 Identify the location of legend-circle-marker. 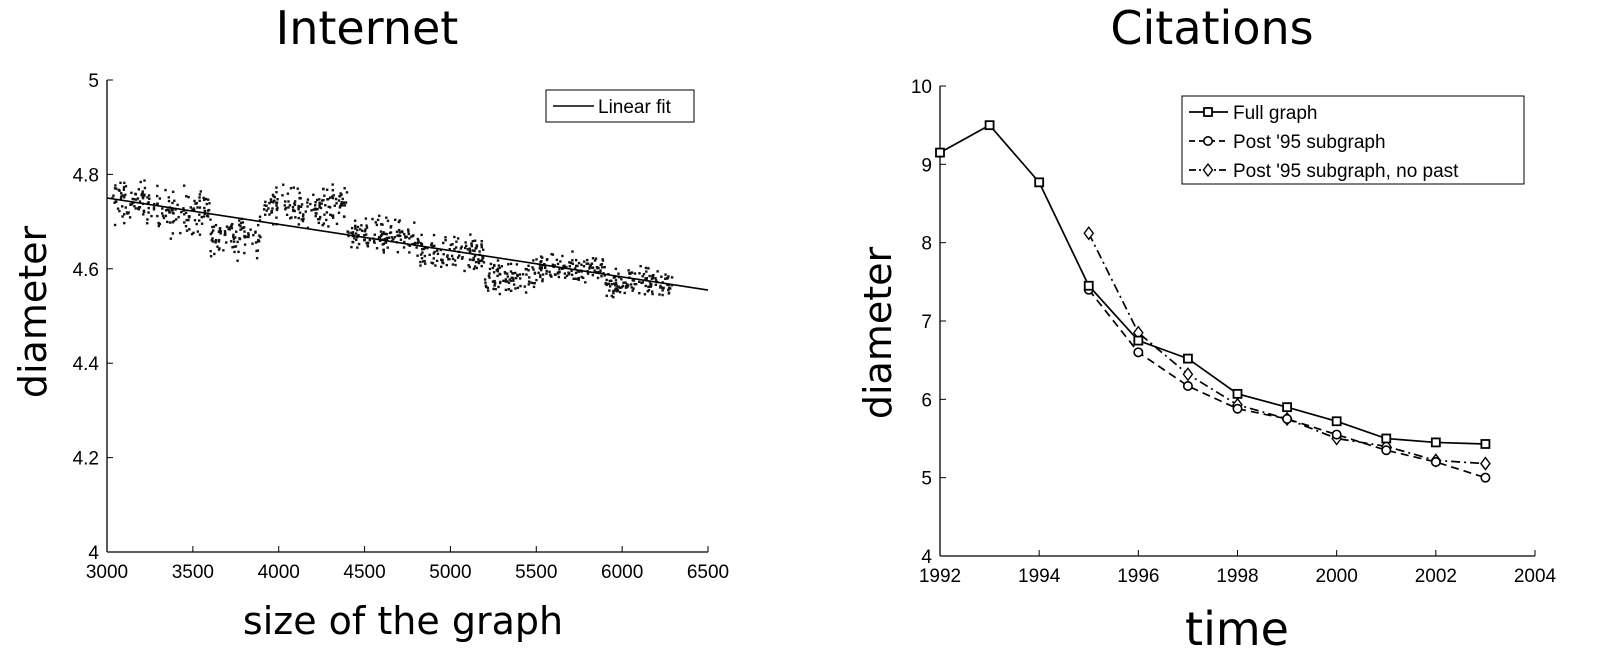
(1208, 141).